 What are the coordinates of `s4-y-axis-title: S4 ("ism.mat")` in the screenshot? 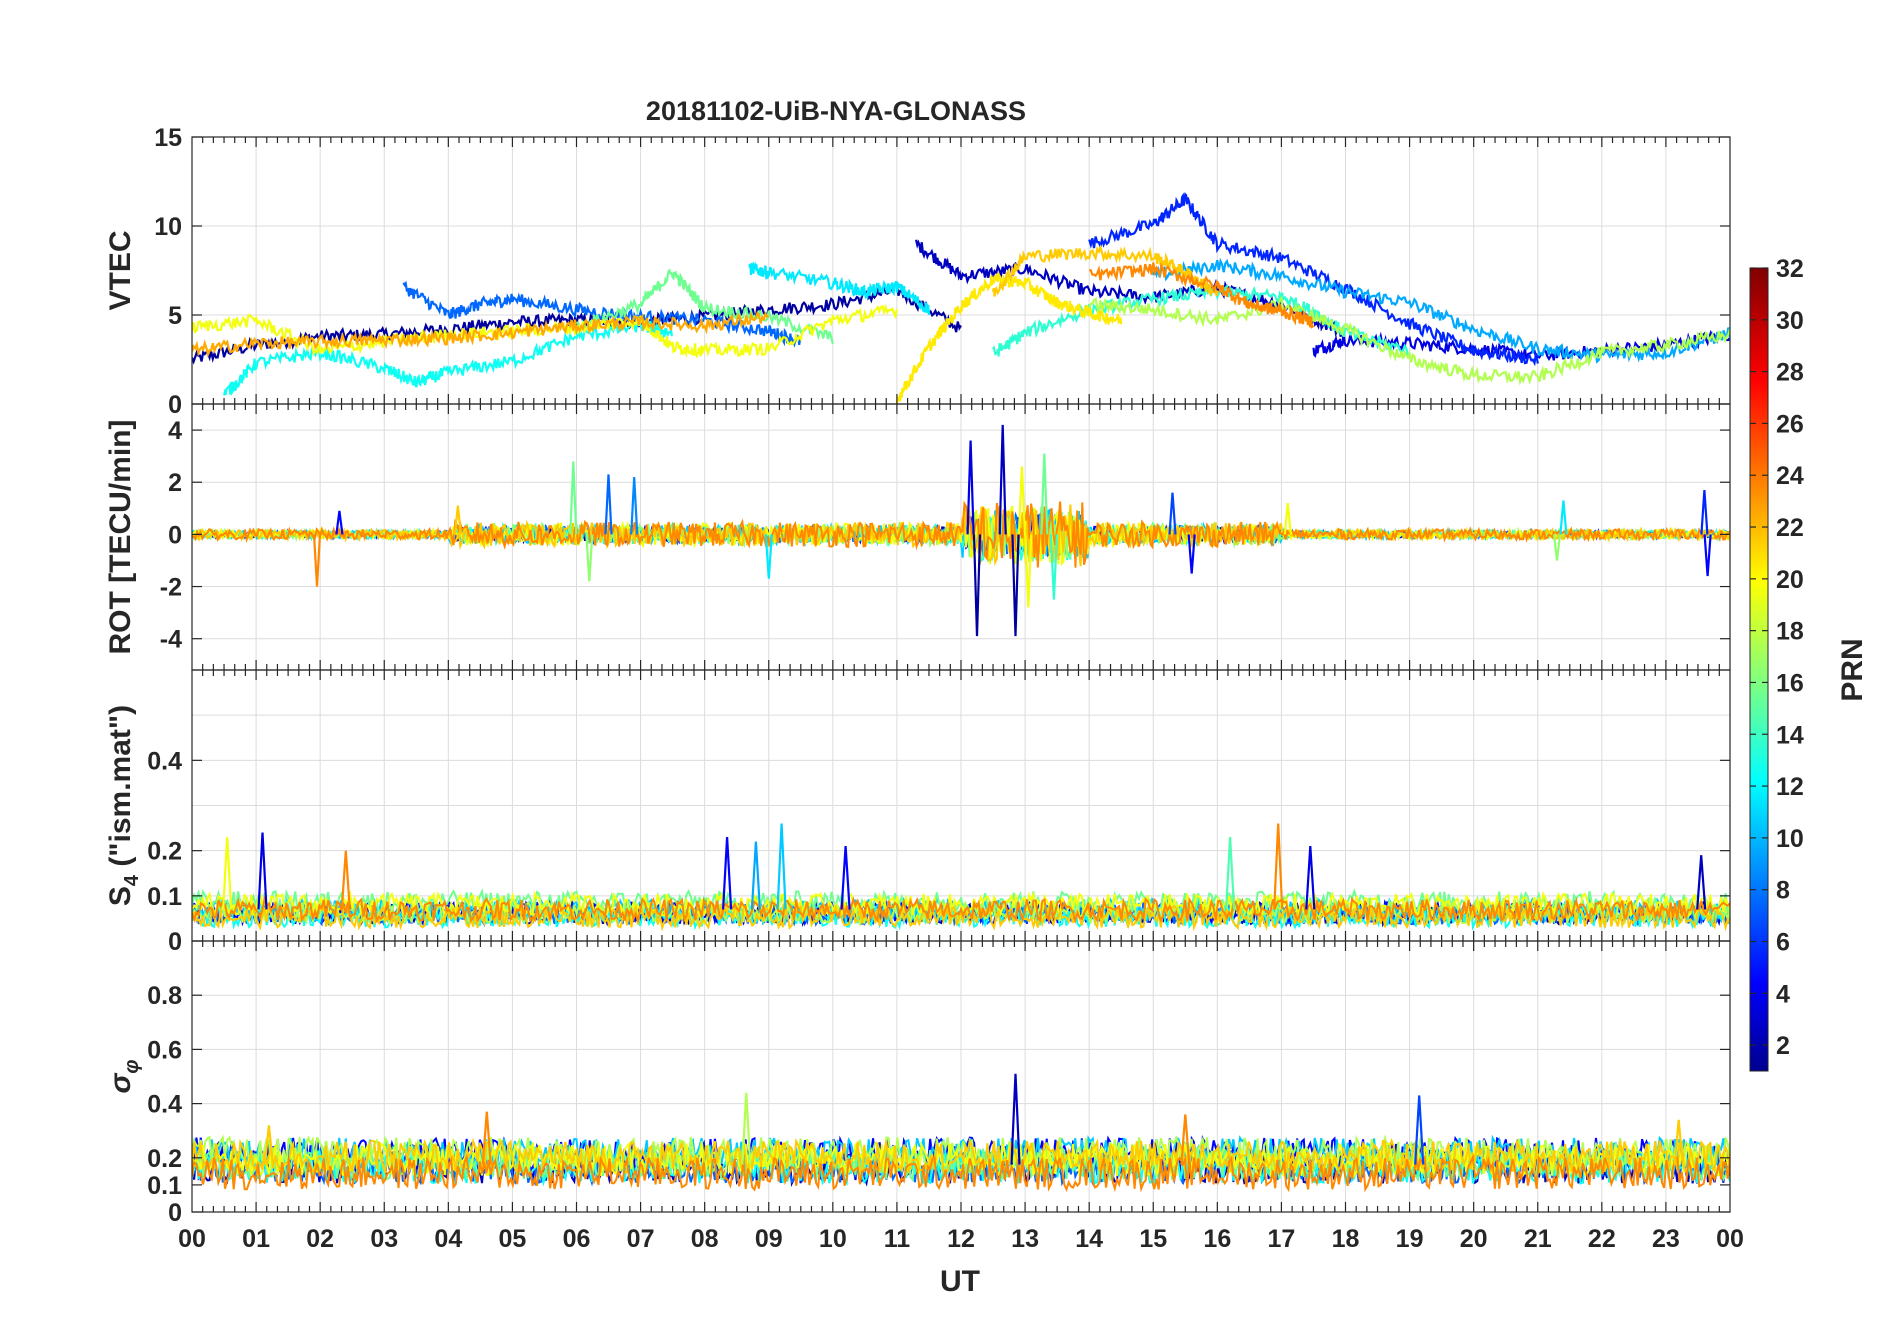 It's located at (123, 805).